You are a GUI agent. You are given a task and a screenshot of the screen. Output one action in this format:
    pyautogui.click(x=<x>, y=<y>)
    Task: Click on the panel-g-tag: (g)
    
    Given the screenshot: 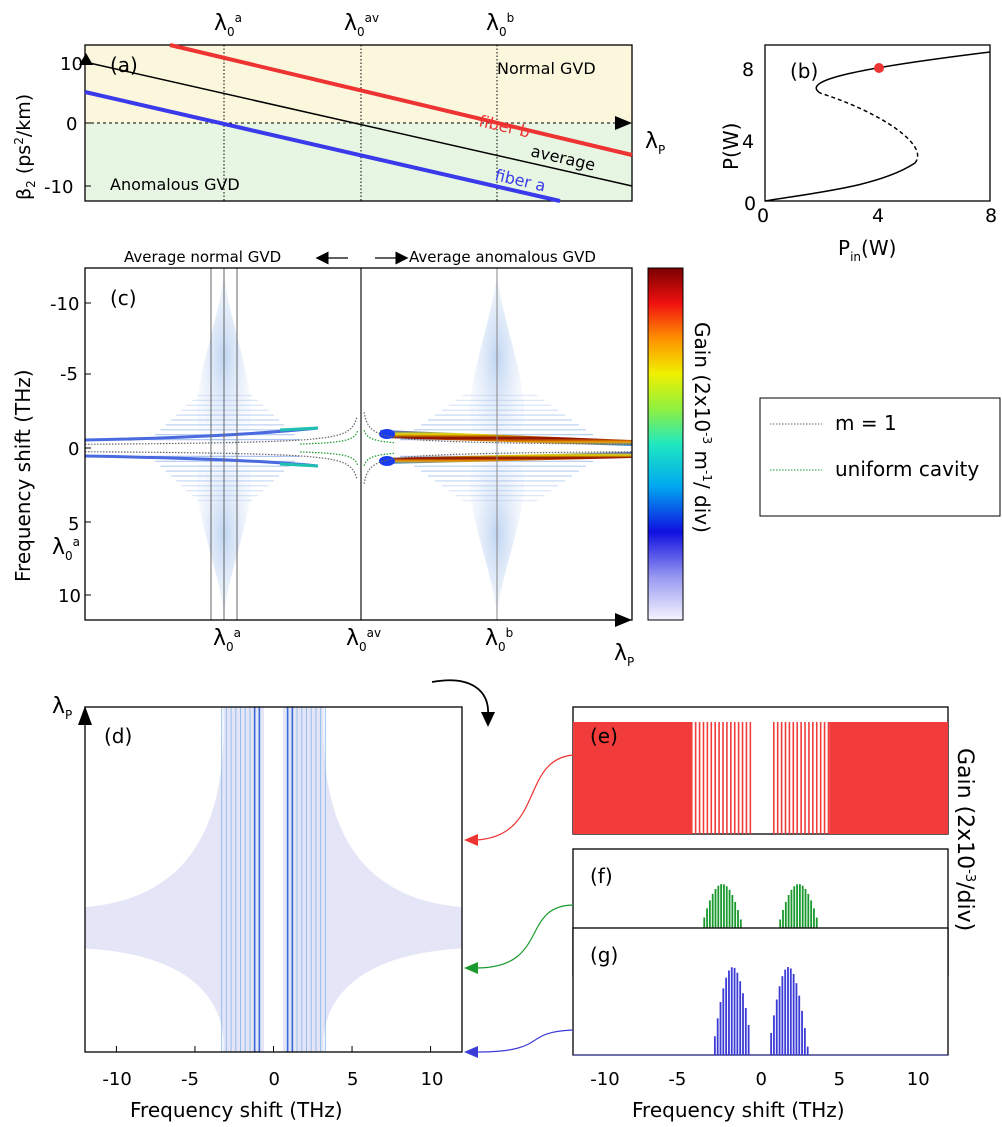 What is the action you would take?
    pyautogui.click(x=604, y=955)
    